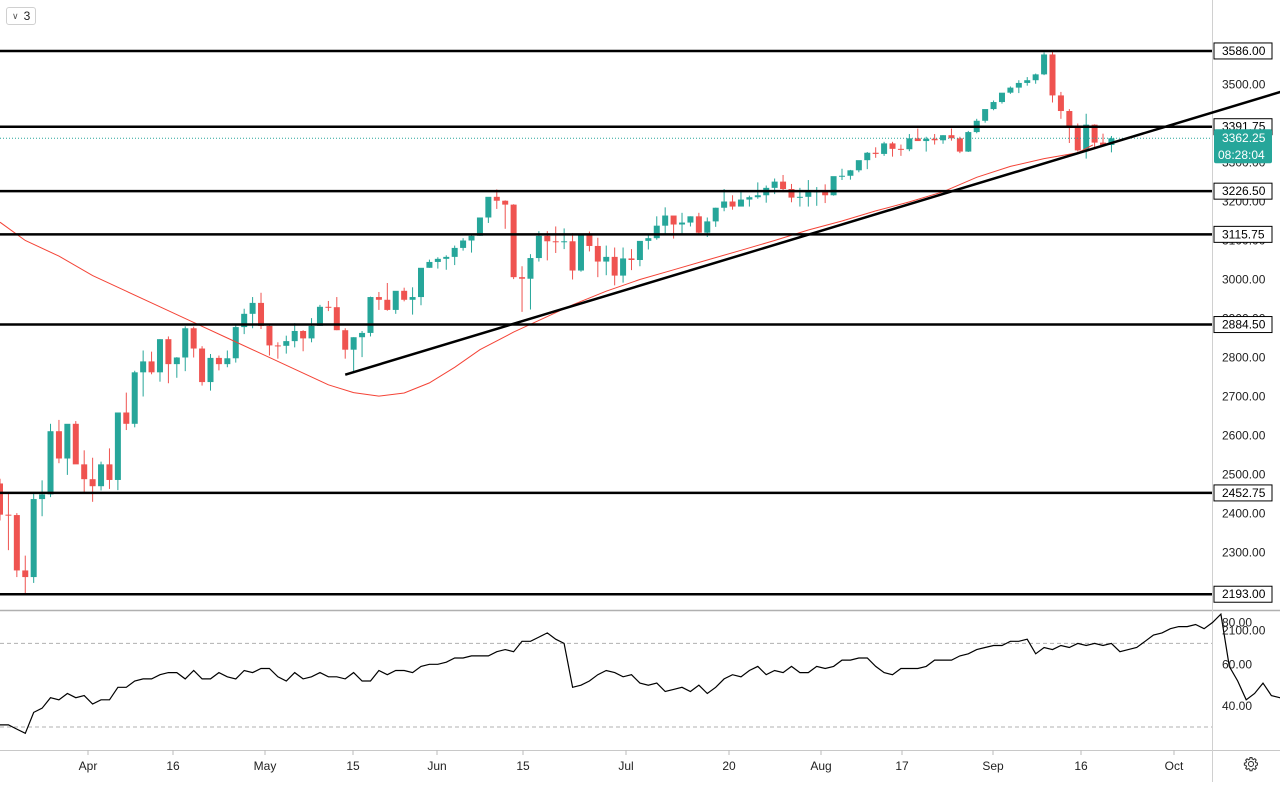 The image size is (1280, 787). I want to click on time-tick-label: May, so click(265, 766).